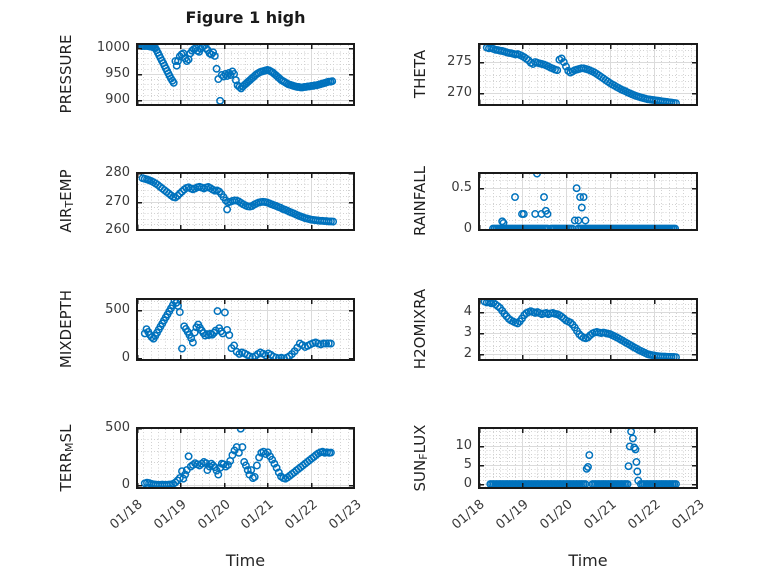 This screenshot has width=778, height=583. I want to click on plot-canvas-air_temp, so click(246, 202).